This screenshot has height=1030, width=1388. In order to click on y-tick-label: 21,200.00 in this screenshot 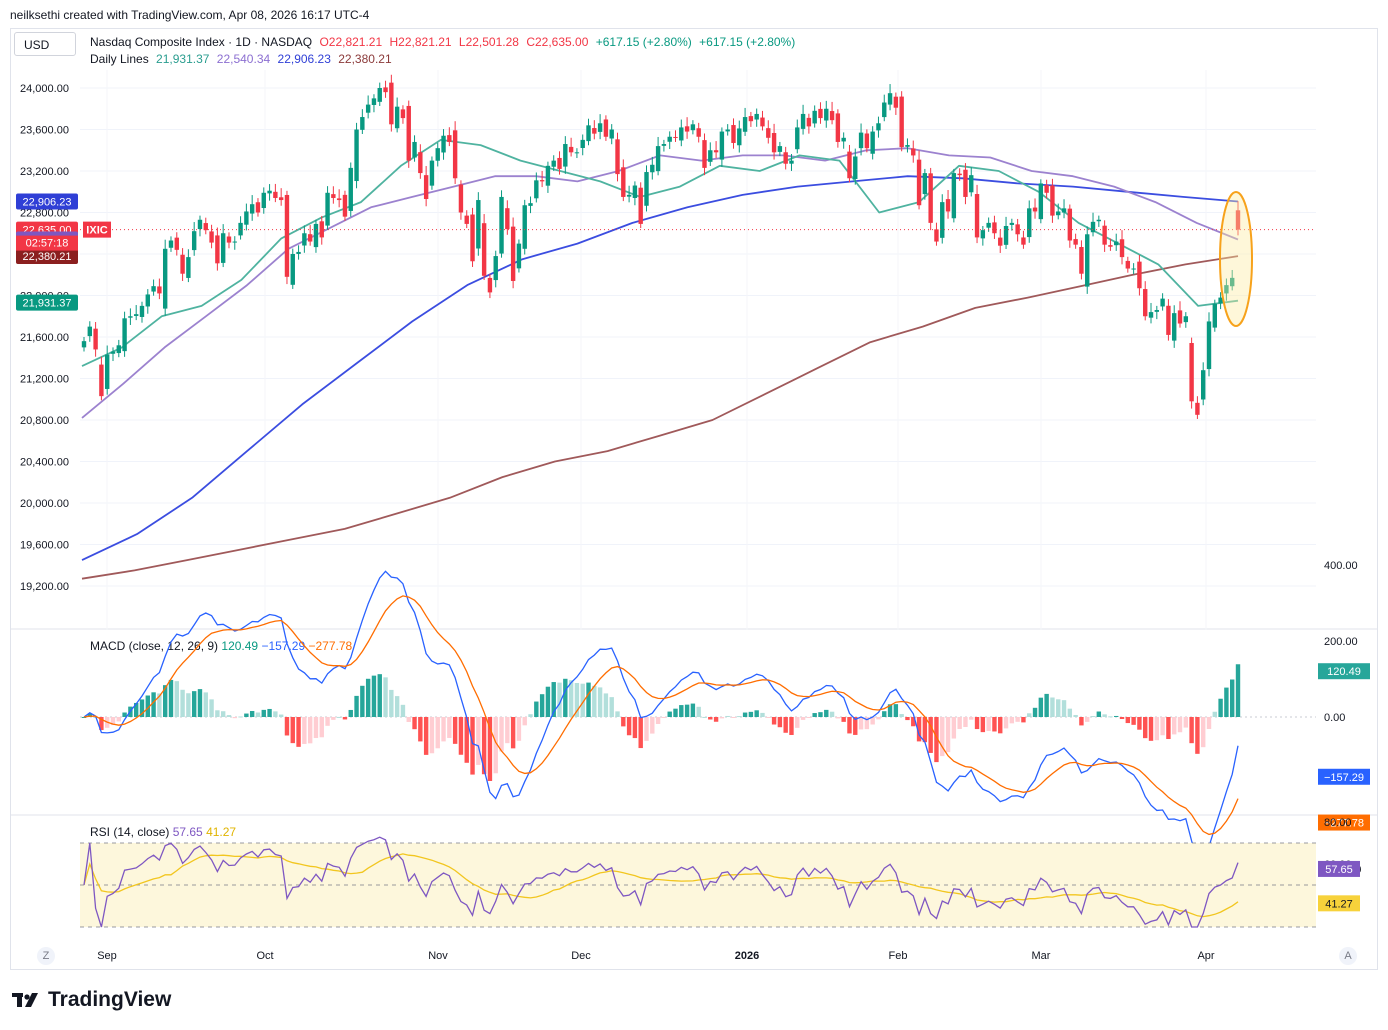, I will do `click(44, 380)`.